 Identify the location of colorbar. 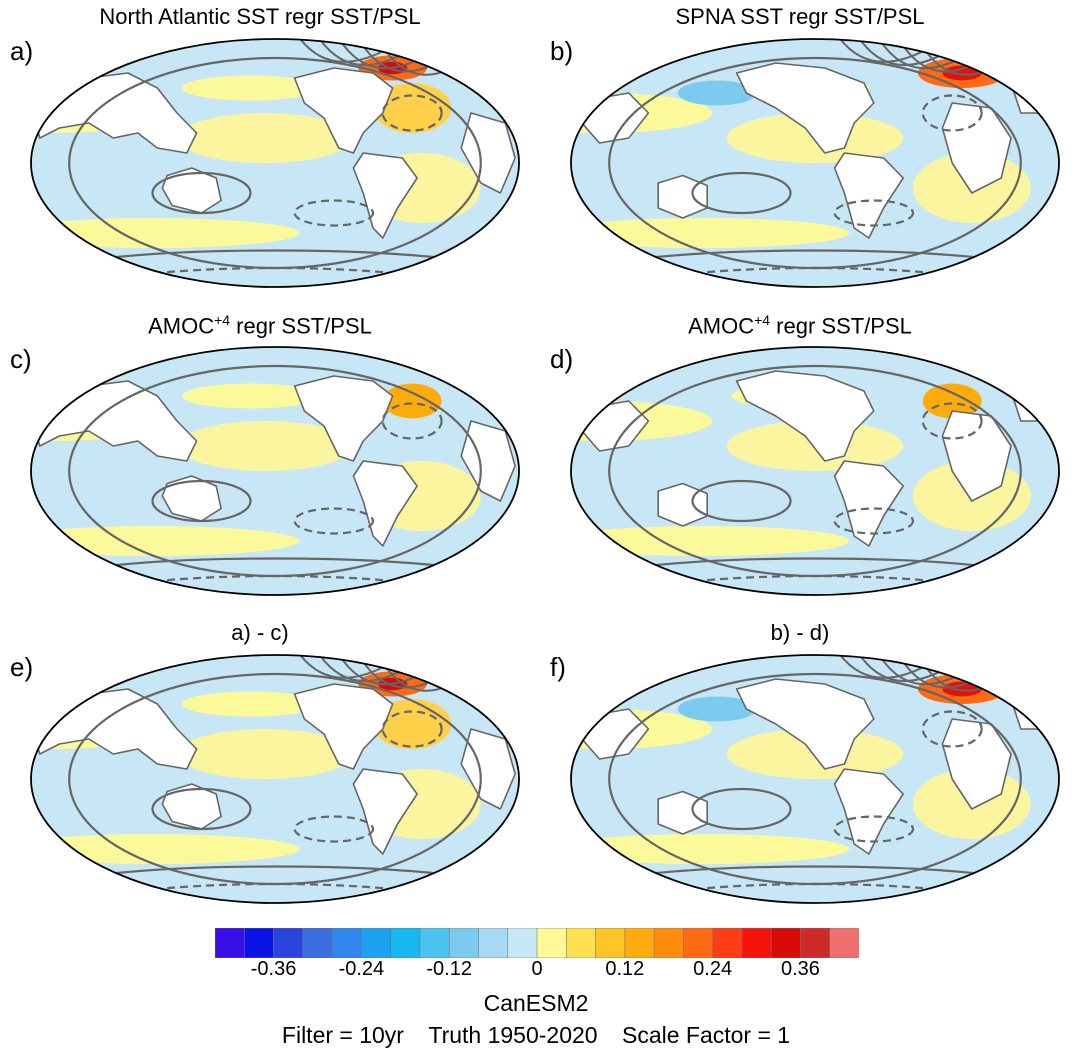
(537, 943).